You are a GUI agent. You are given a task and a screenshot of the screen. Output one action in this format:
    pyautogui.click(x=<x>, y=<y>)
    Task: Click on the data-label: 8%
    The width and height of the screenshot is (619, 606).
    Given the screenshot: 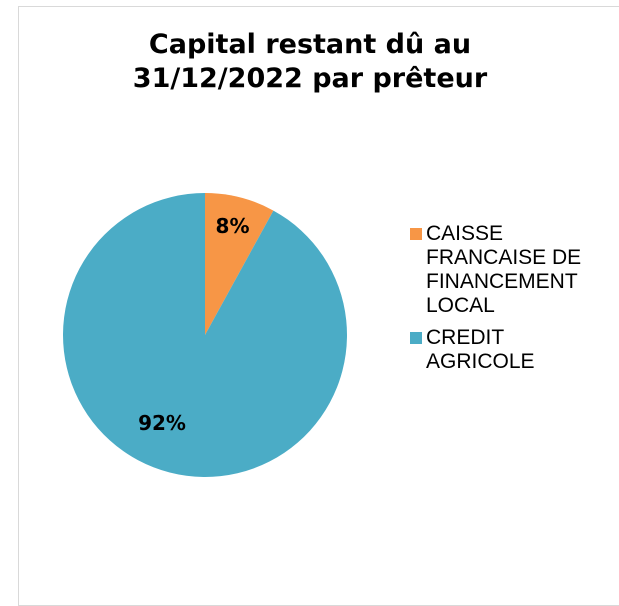 What is the action you would take?
    pyautogui.click(x=233, y=226)
    